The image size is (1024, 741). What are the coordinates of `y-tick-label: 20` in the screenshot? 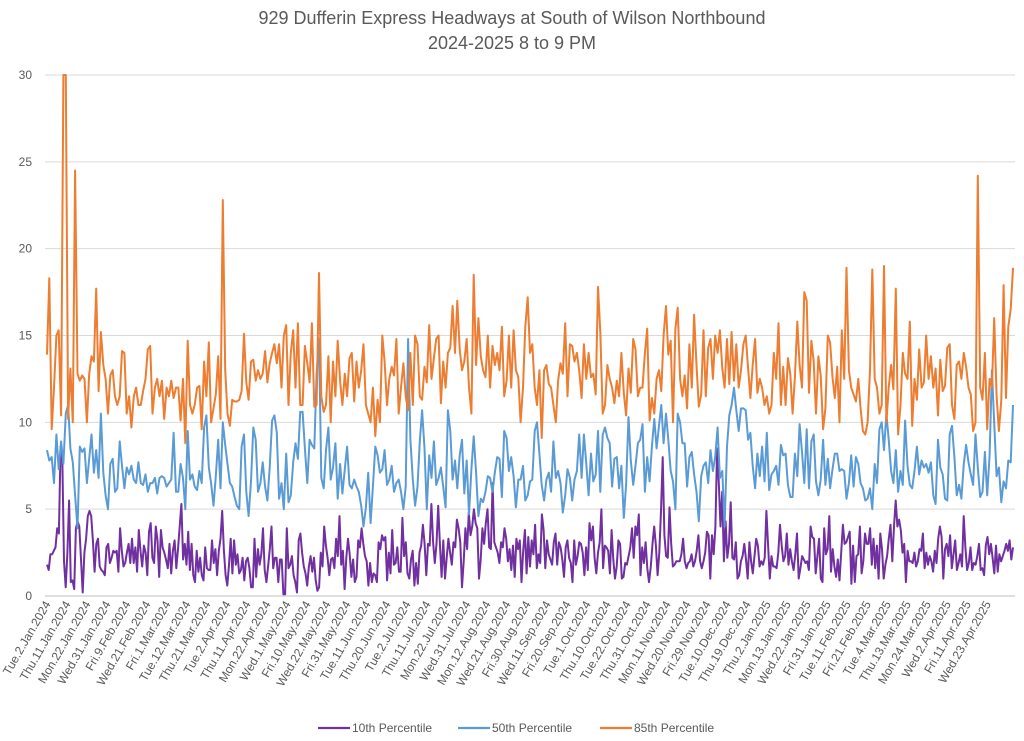 It's located at (26, 249).